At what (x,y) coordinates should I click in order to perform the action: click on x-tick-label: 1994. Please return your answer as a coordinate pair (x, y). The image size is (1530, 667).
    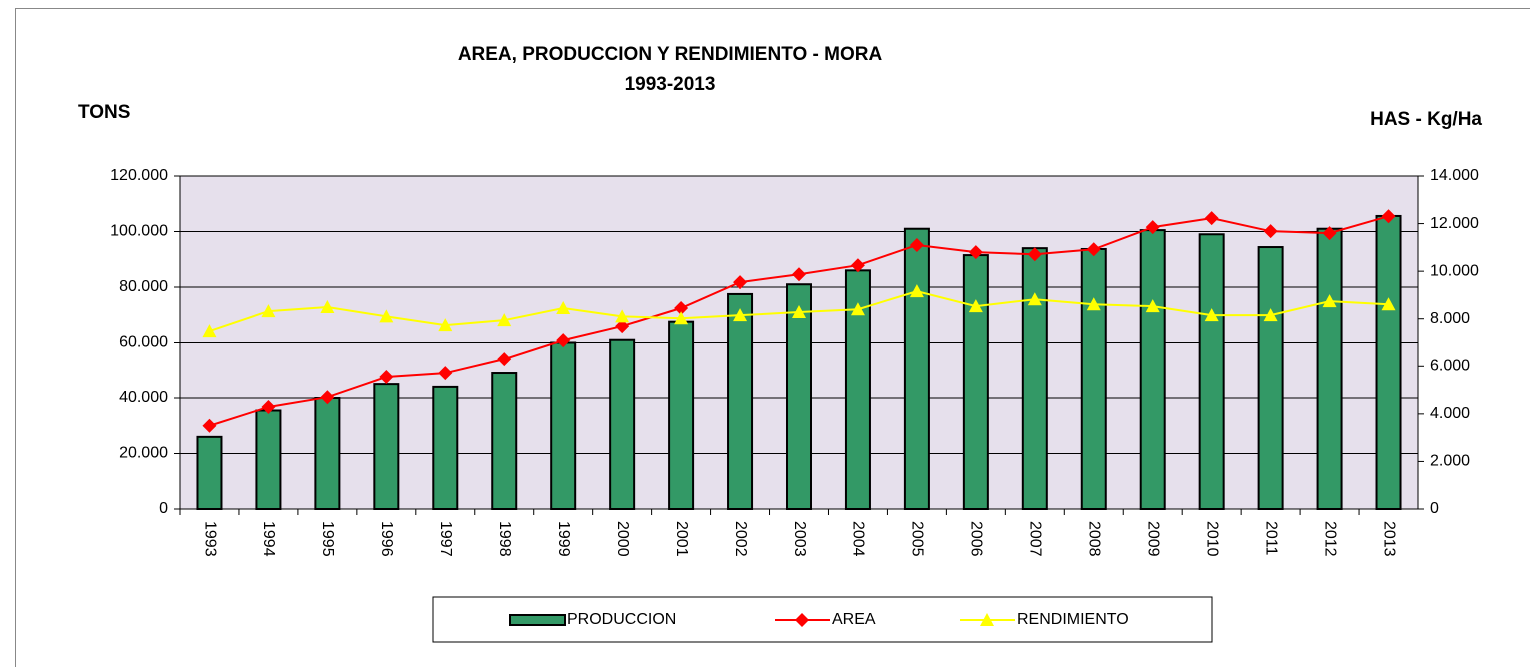
    Looking at the image, I should click on (268, 539).